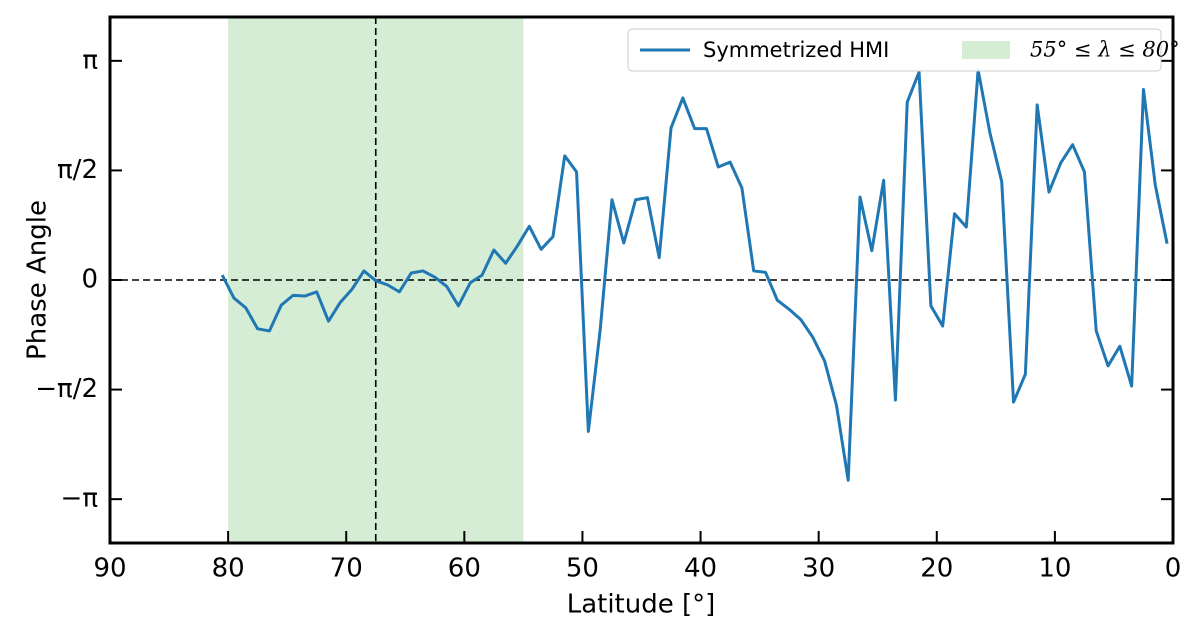  What do you see at coordinates (818, 569) in the screenshot?
I see `x-tick-label: 30` at bounding box center [818, 569].